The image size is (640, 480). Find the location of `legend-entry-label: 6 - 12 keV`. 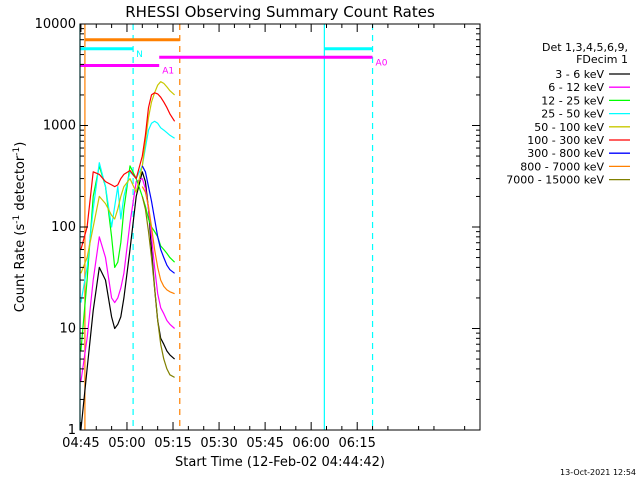

legend-entry-label: 6 - 12 keV is located at coordinates (576, 87).